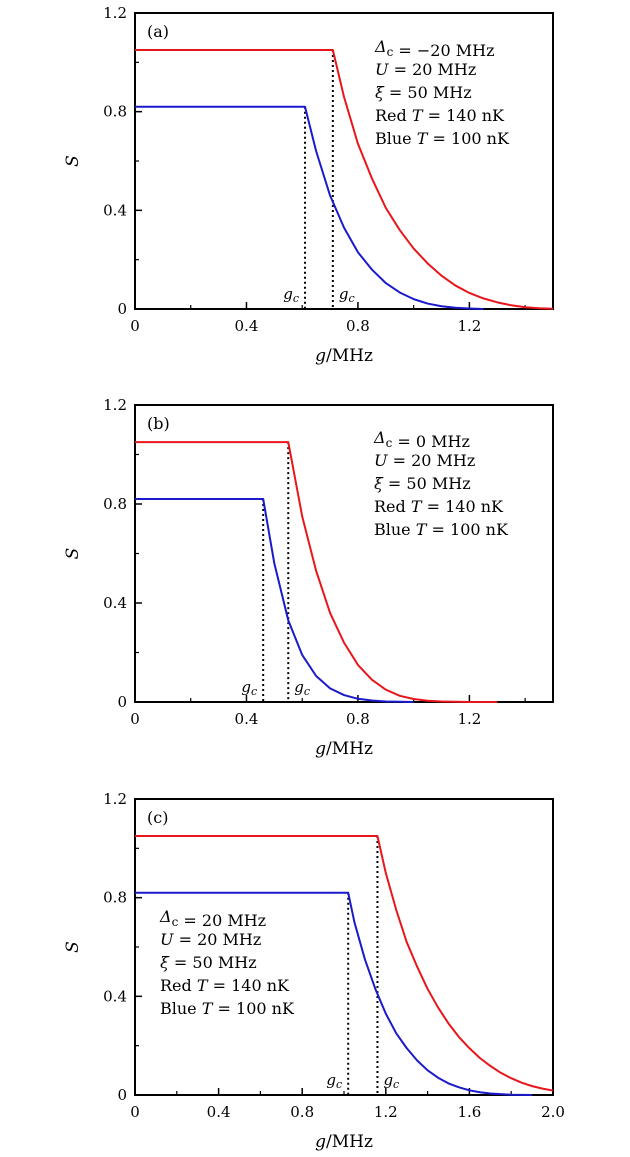  Describe the element at coordinates (157, 817) in the screenshot. I see `panel-label: (c)` at that location.